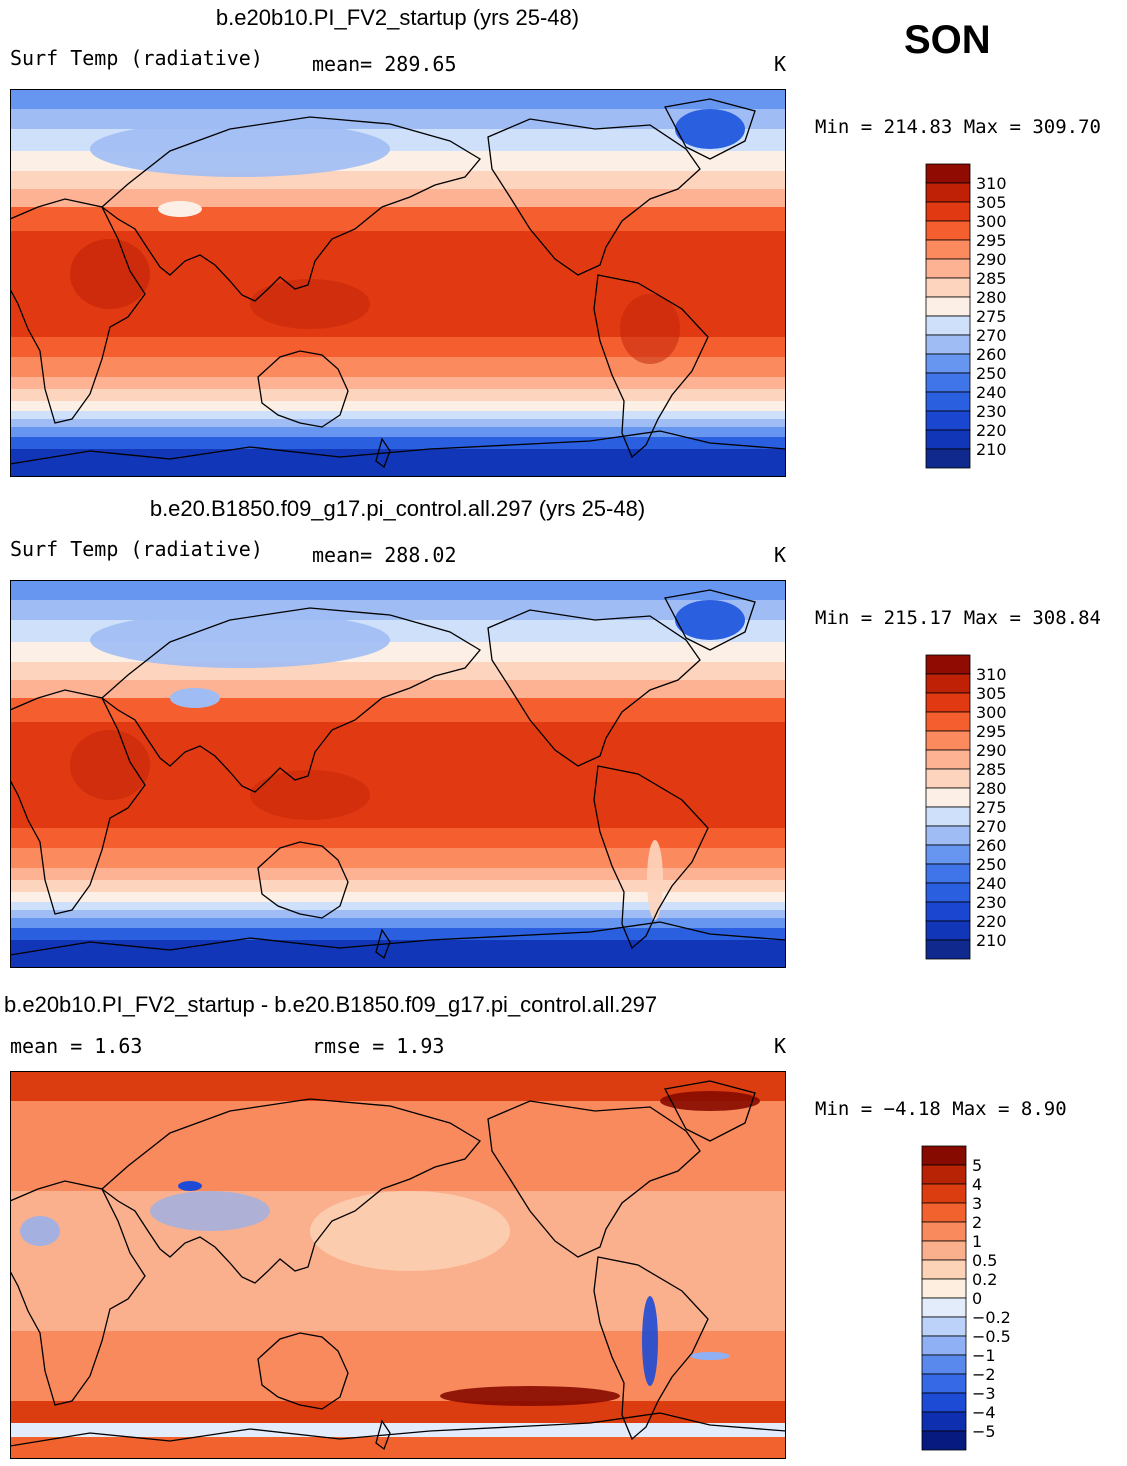 The height and width of the screenshot is (1466, 1127). I want to click on panel3-units-label: K, so click(780, 1046).